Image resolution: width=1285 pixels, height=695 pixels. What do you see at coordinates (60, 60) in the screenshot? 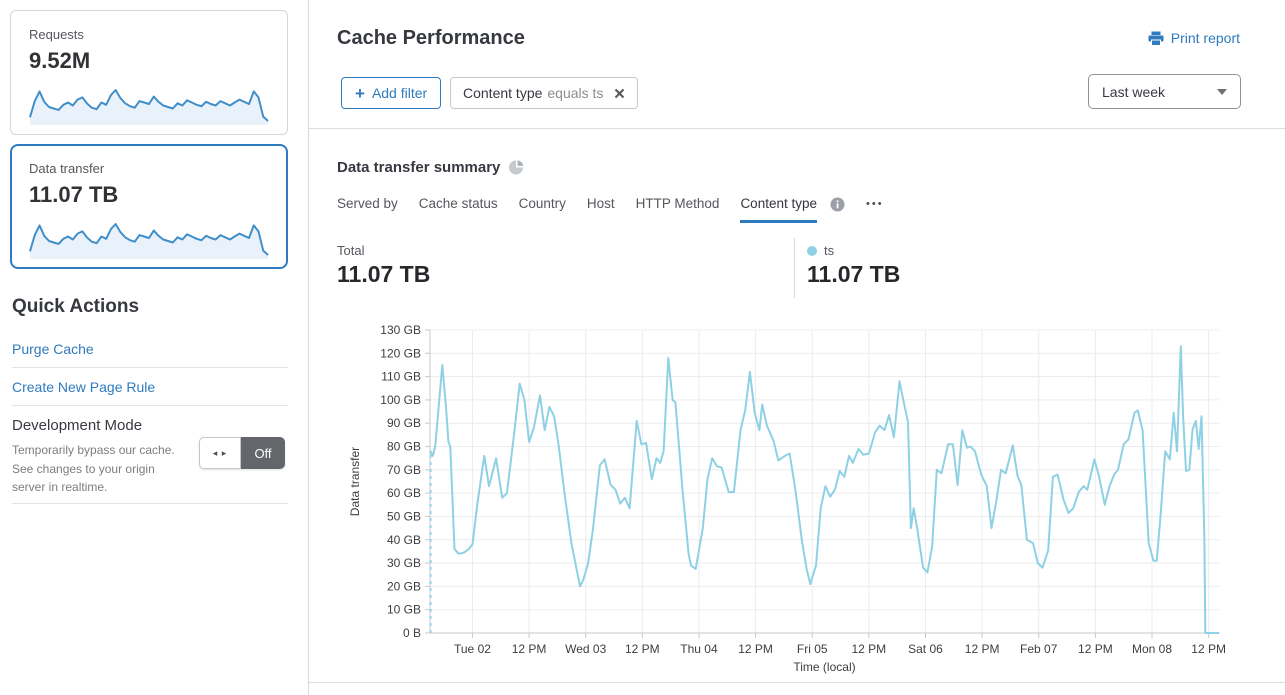
I see `metric-value: 9.52M` at bounding box center [60, 60].